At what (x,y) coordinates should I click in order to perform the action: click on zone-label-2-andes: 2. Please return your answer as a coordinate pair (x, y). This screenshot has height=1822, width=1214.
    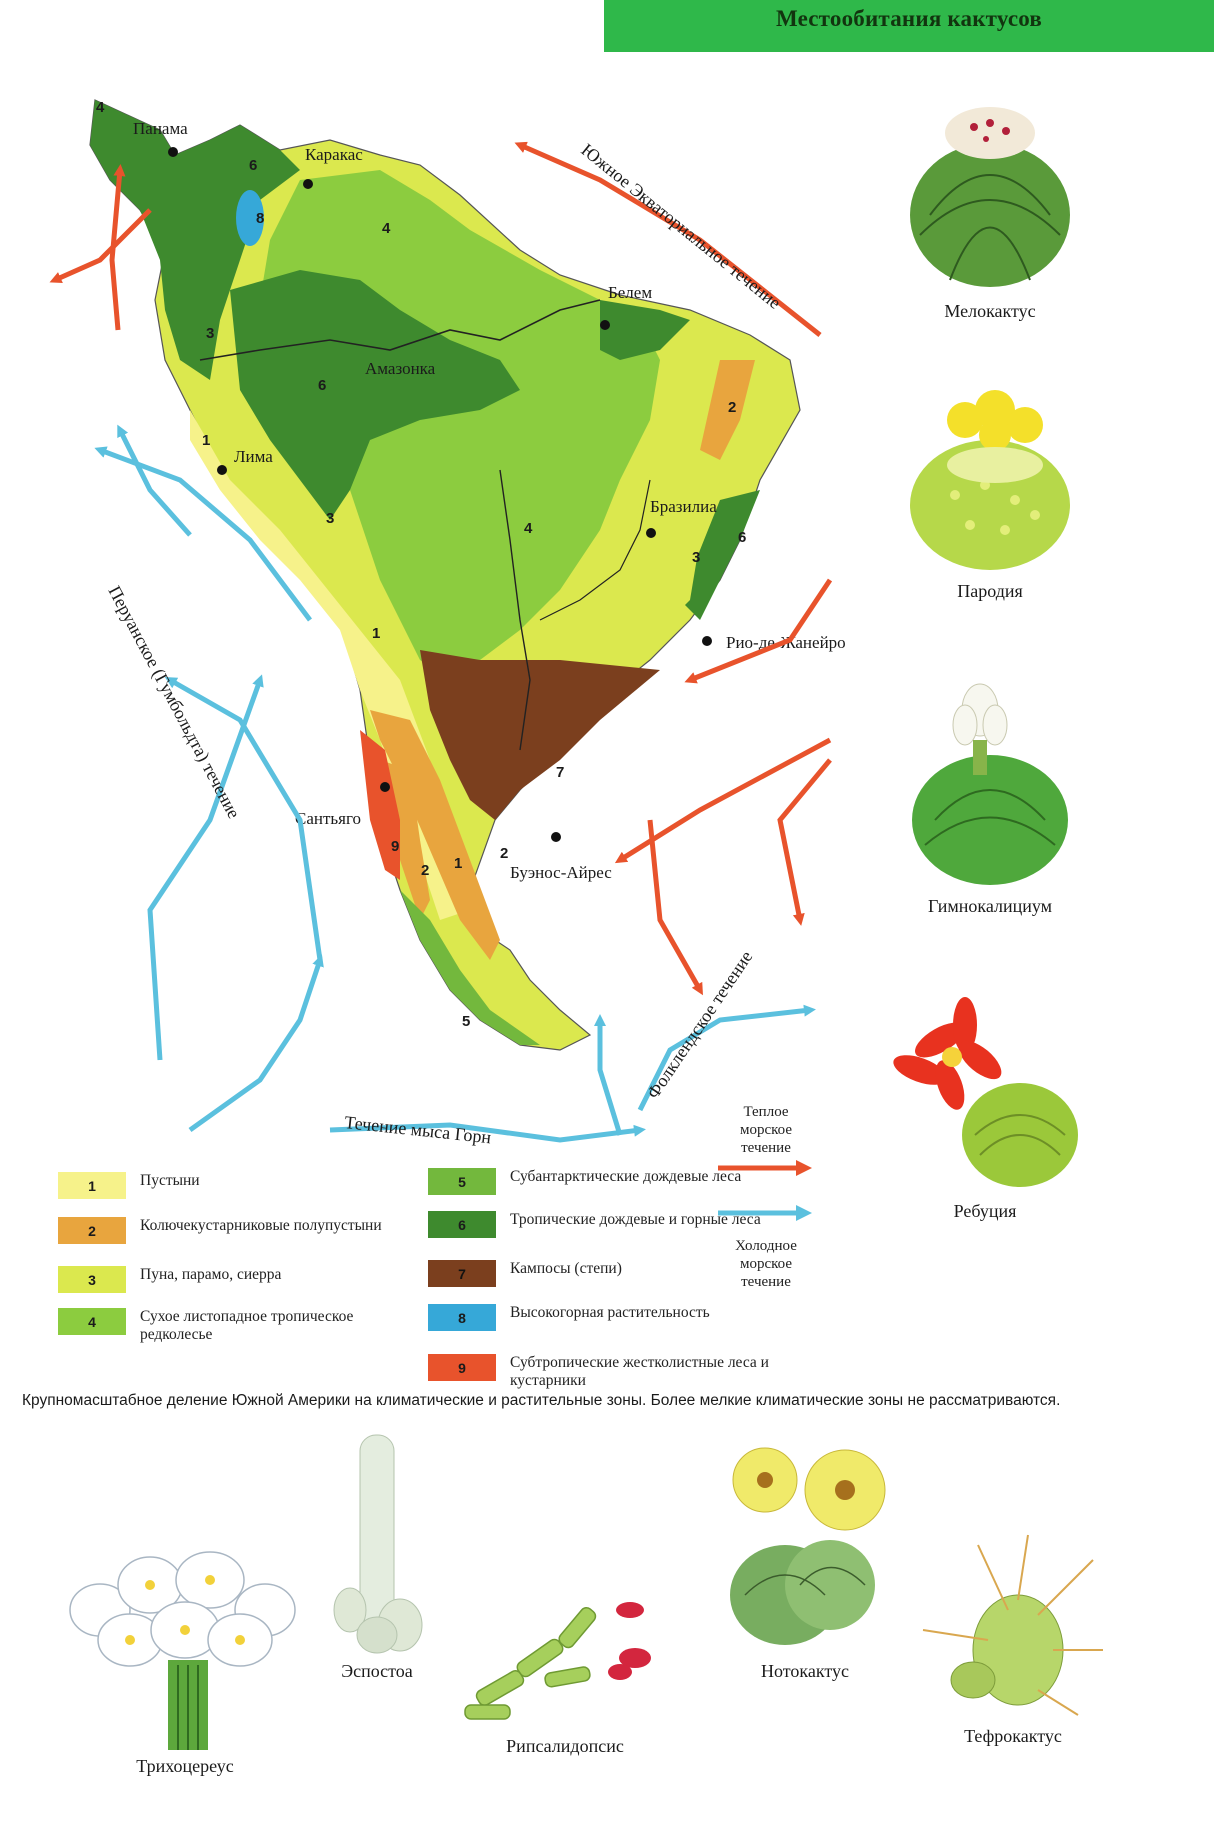
    Looking at the image, I should click on (425, 870).